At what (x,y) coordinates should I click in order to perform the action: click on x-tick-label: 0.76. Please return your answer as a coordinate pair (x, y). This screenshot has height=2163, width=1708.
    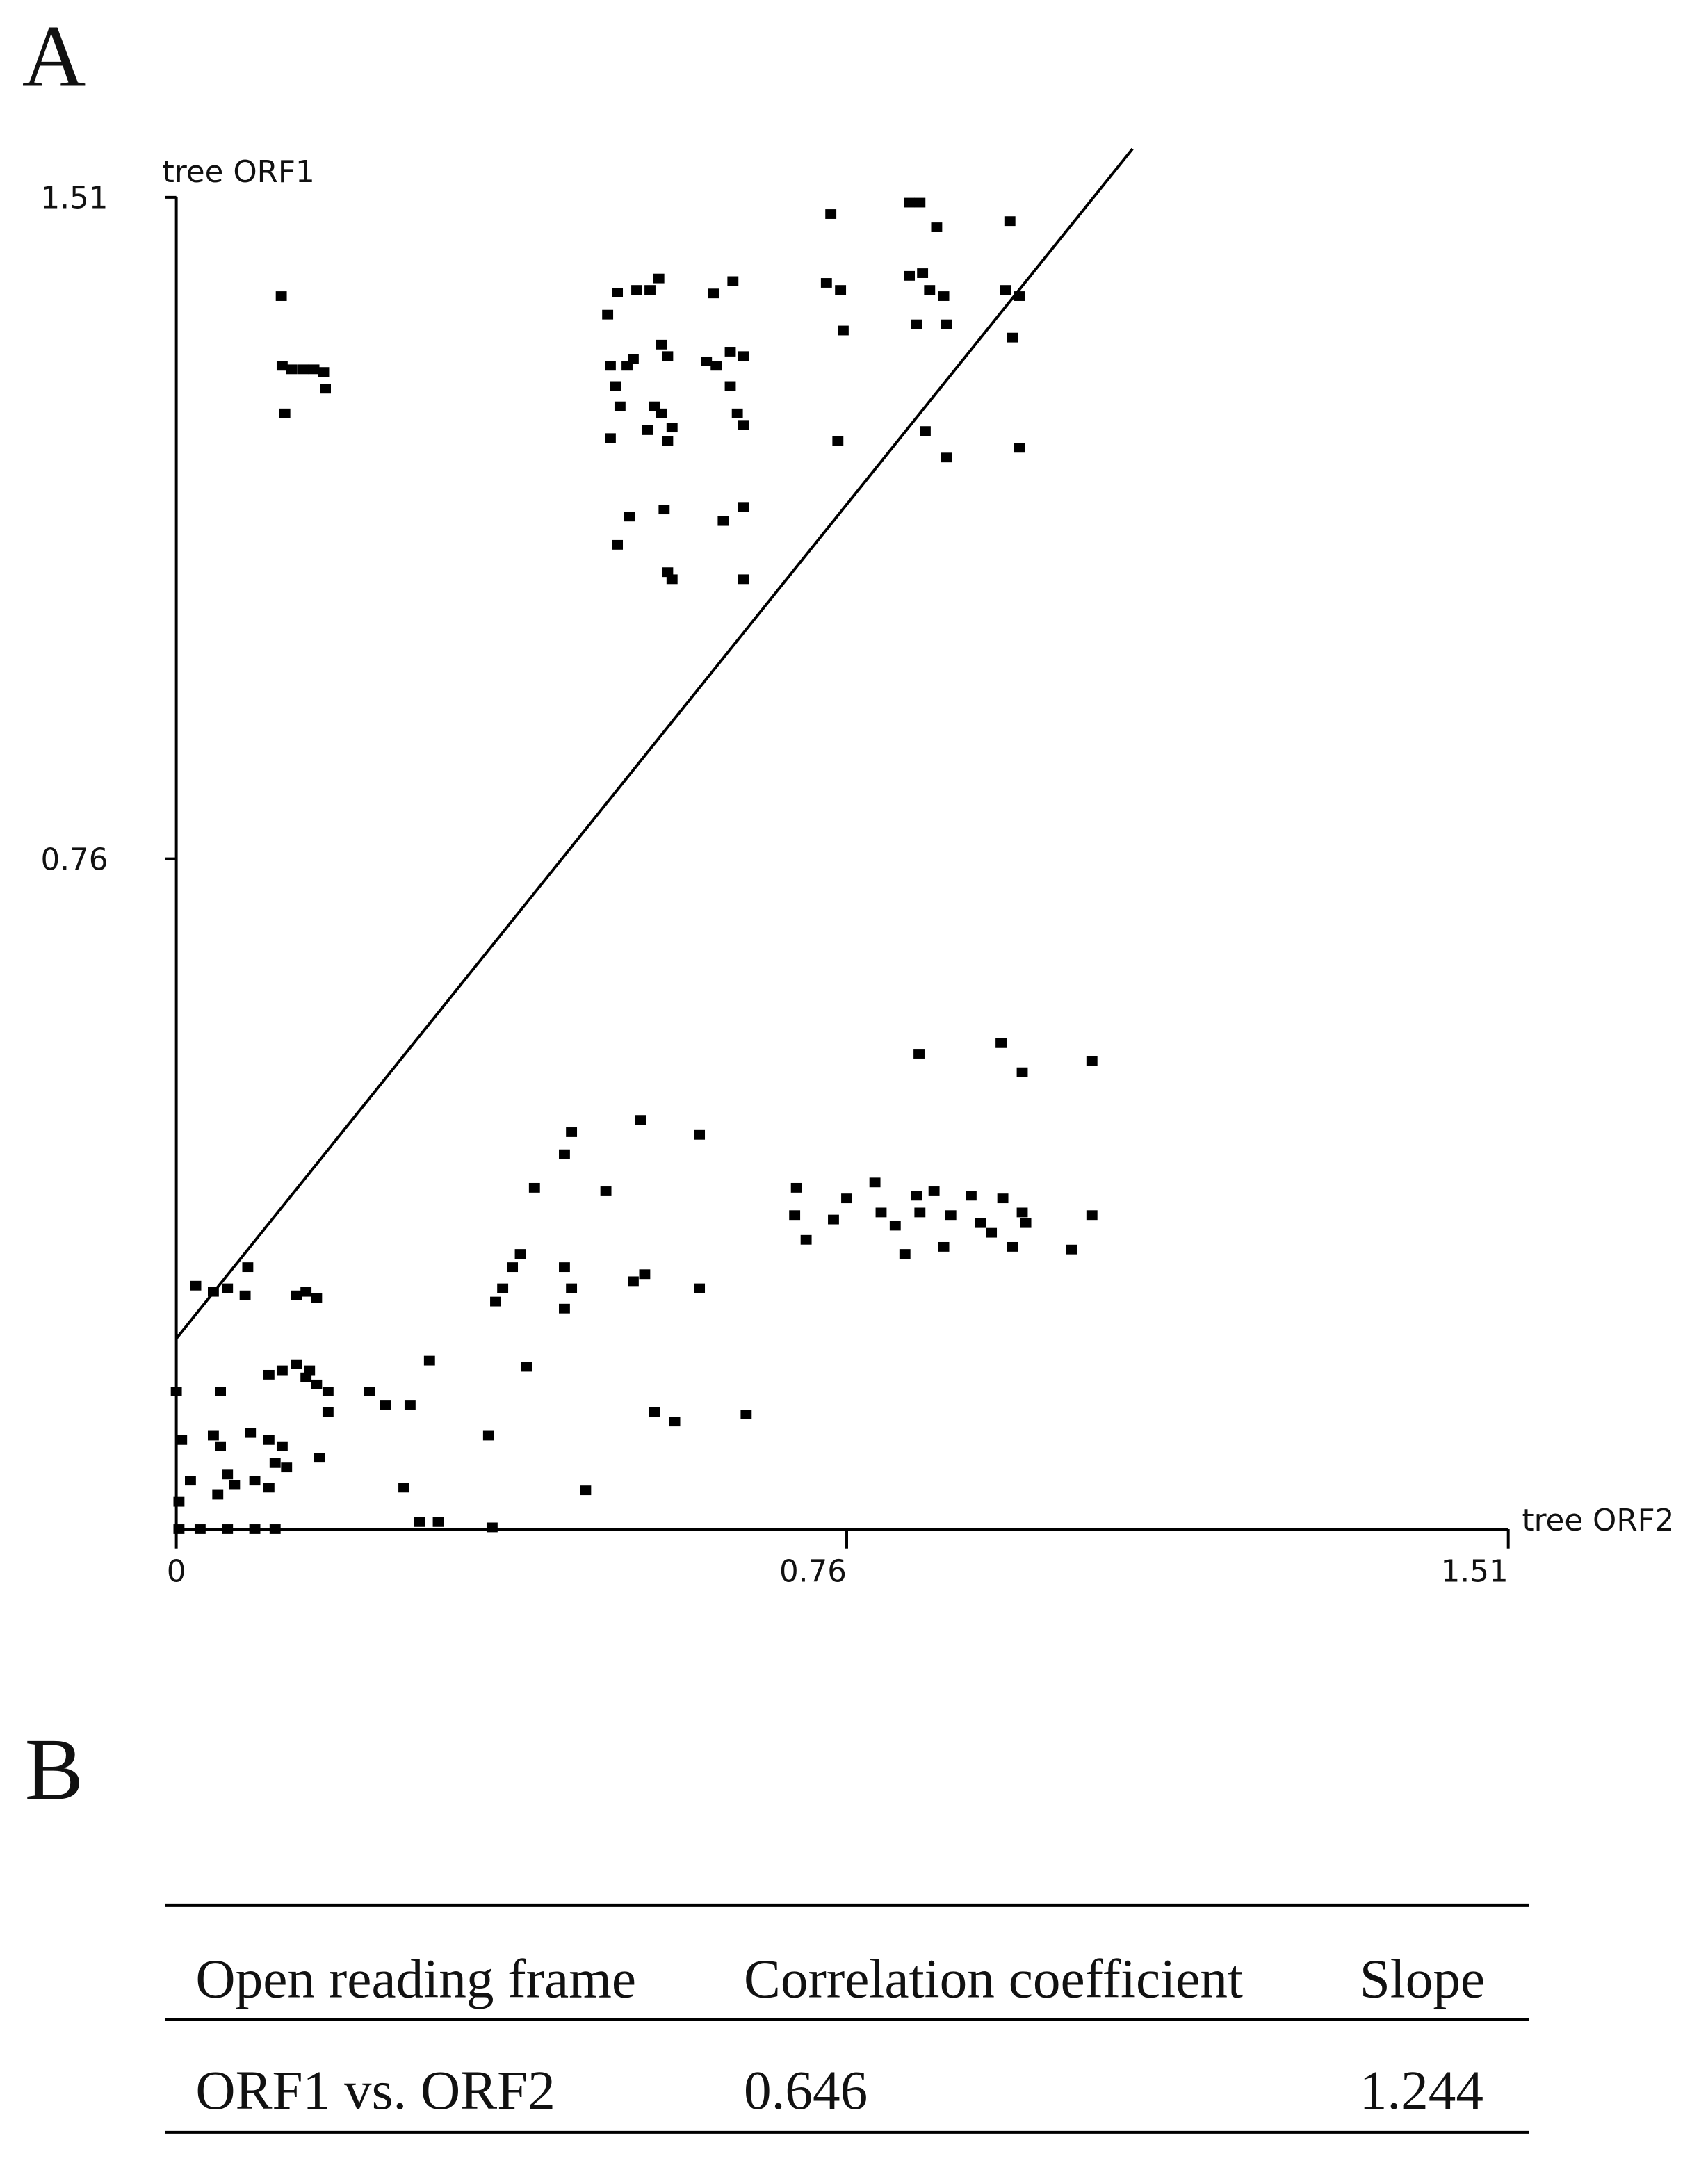
    Looking at the image, I should click on (813, 1571).